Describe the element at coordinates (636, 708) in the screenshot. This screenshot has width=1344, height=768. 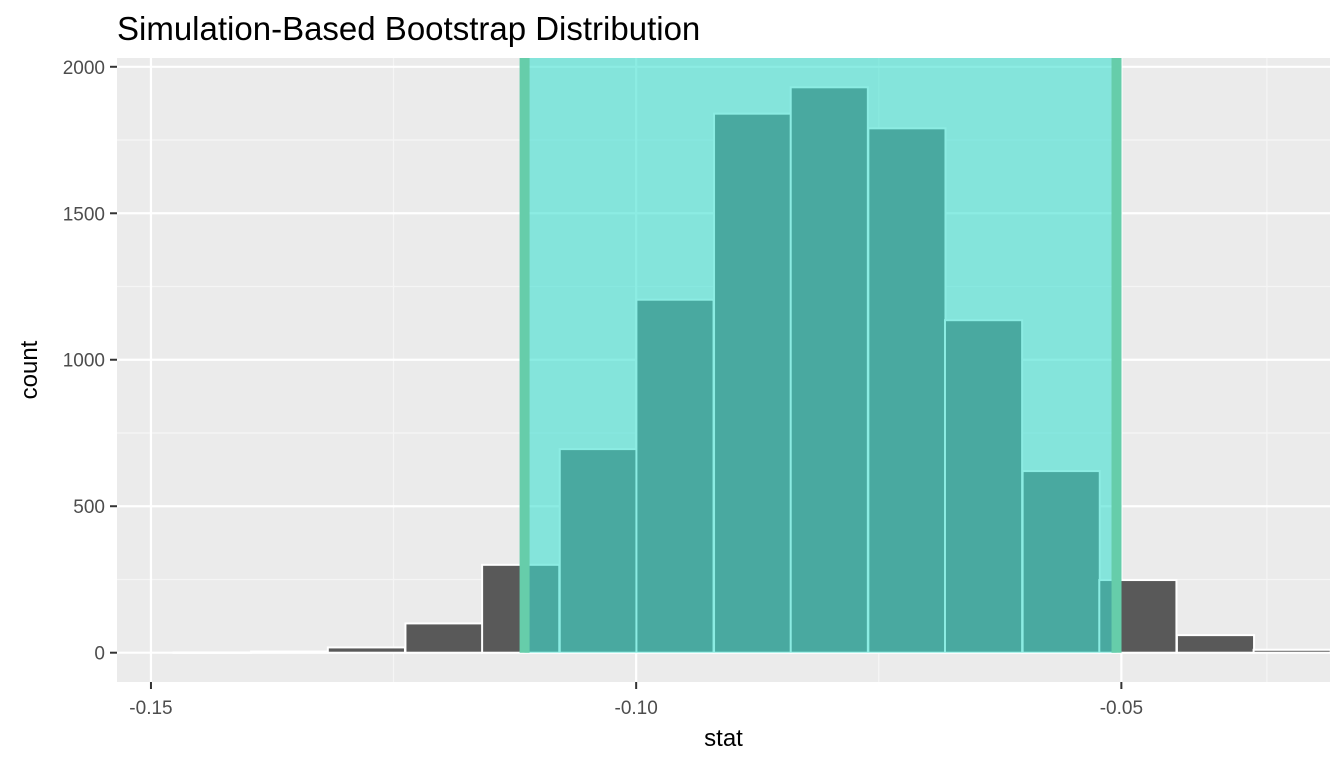
I see `x-tick-label: -0.10` at that location.